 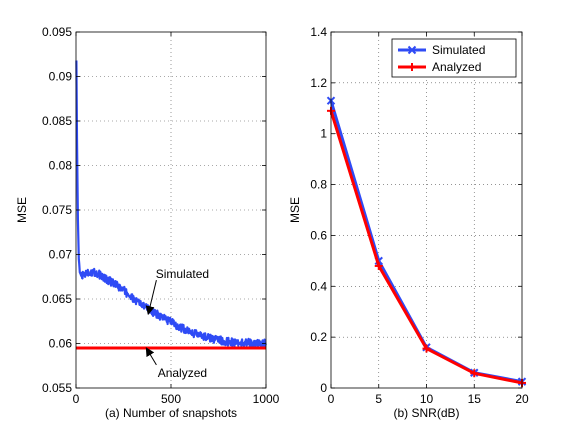 I want to click on y-tick-label: 0.085, so click(x=57, y=121).